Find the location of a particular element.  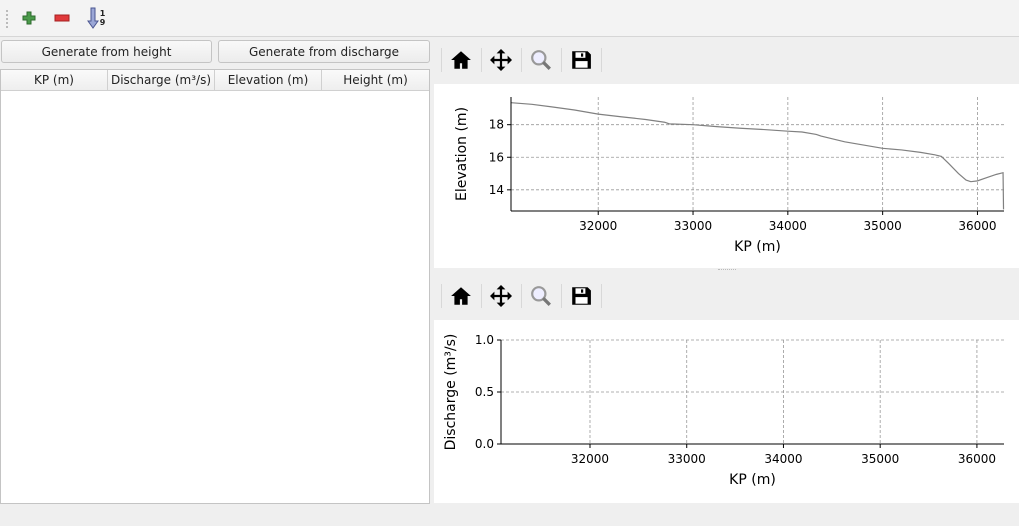

sort-digit-top: 1 is located at coordinates (102, 13).